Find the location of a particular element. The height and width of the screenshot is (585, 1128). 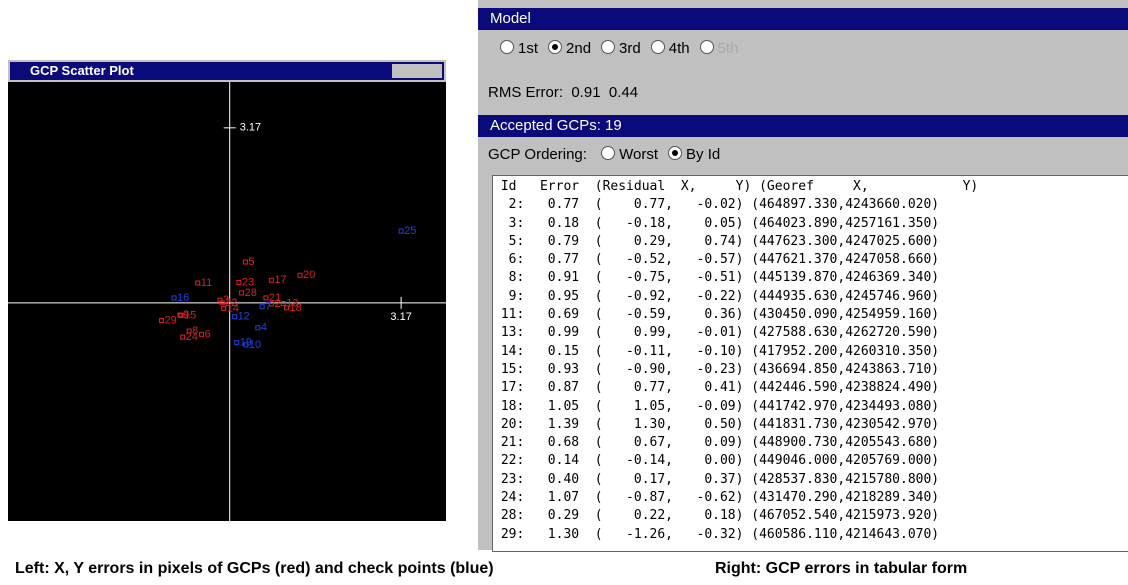

point-label: 29 is located at coordinates (171, 320).